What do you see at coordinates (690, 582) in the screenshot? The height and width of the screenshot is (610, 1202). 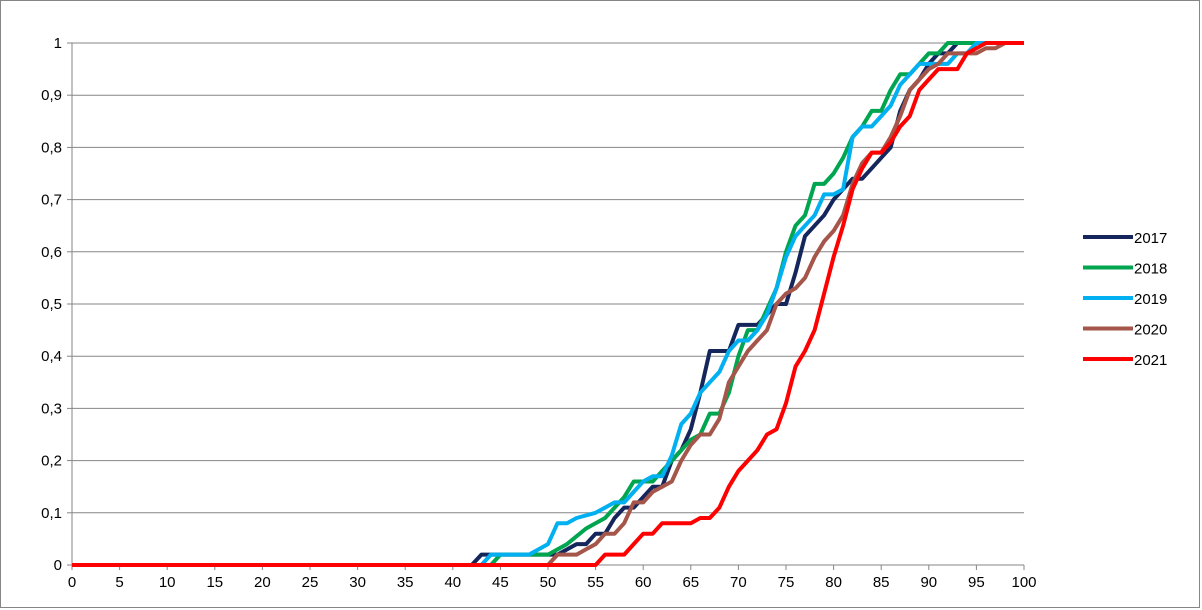 I see `x-tick-label: 65` at bounding box center [690, 582].